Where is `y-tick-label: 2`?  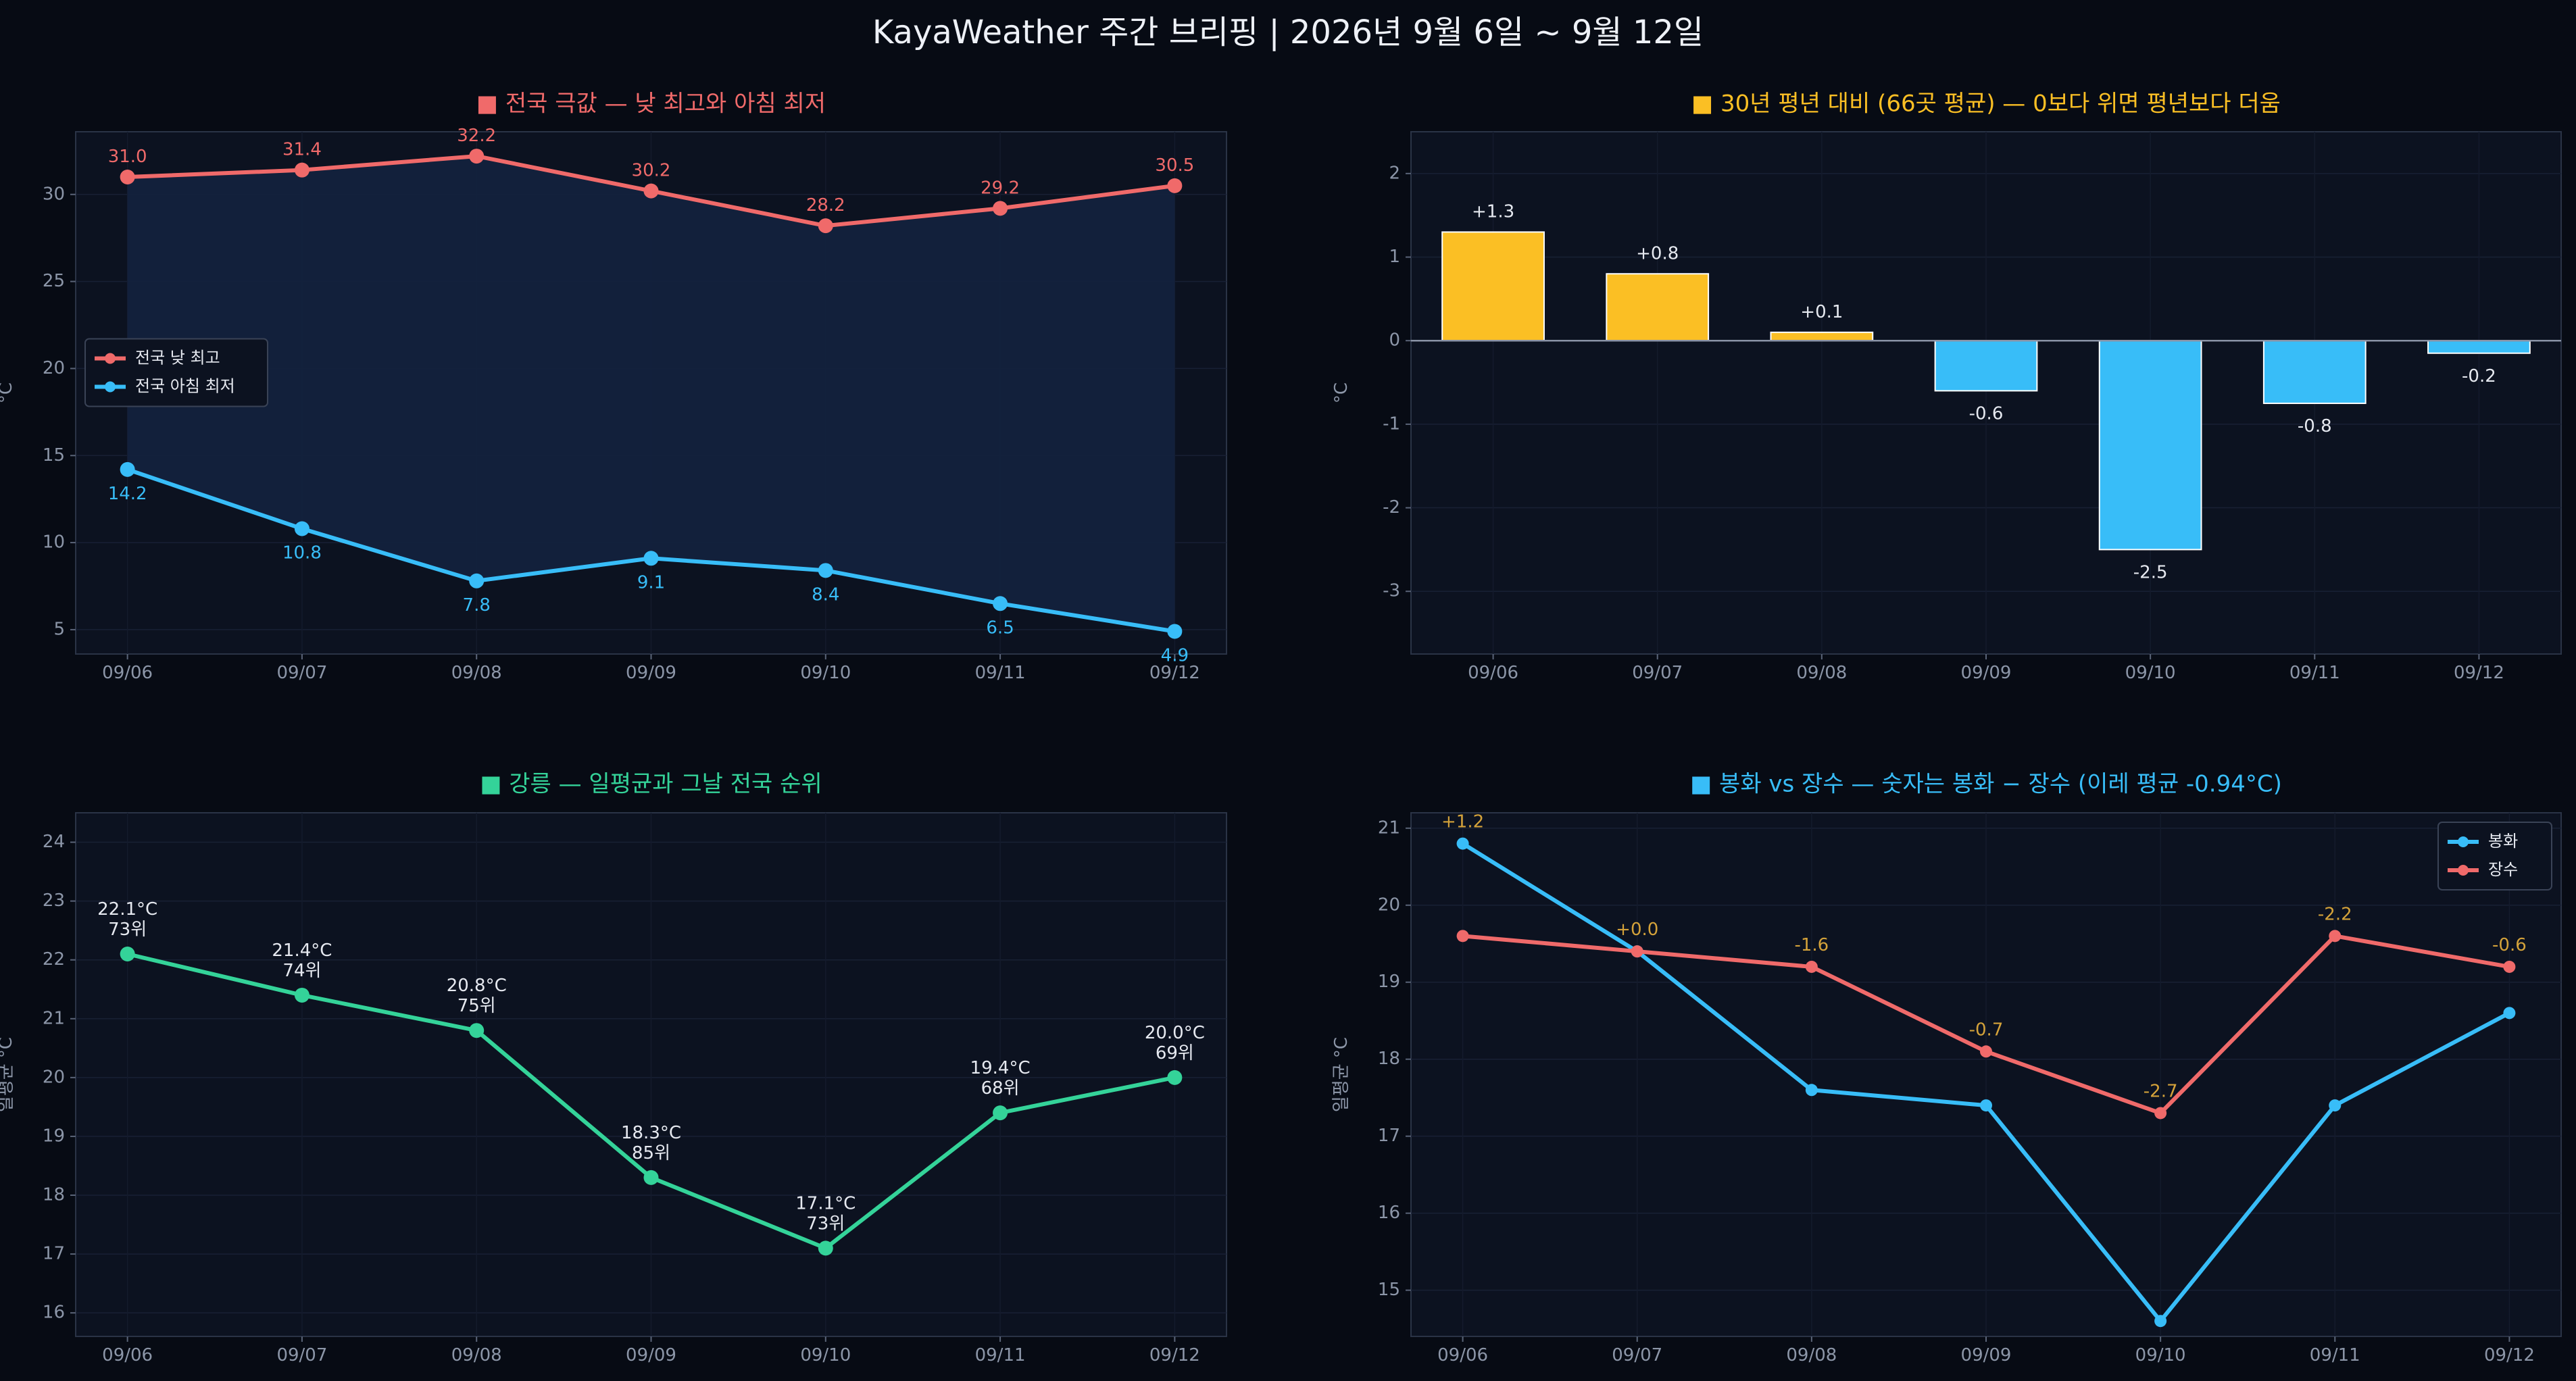 y-tick-label: 2 is located at coordinates (1395, 173).